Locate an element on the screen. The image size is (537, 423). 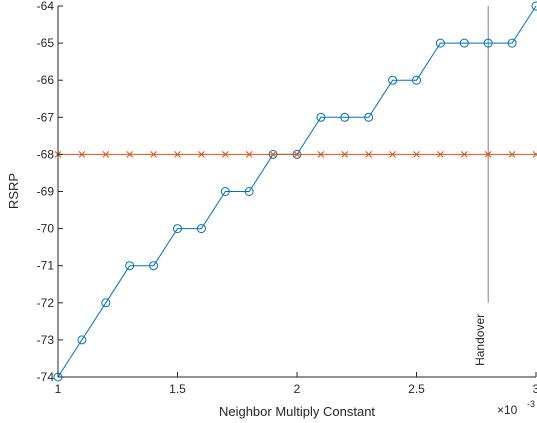
x-axis: 1 1.5 2 2.5 3 is located at coordinates (296, 384).